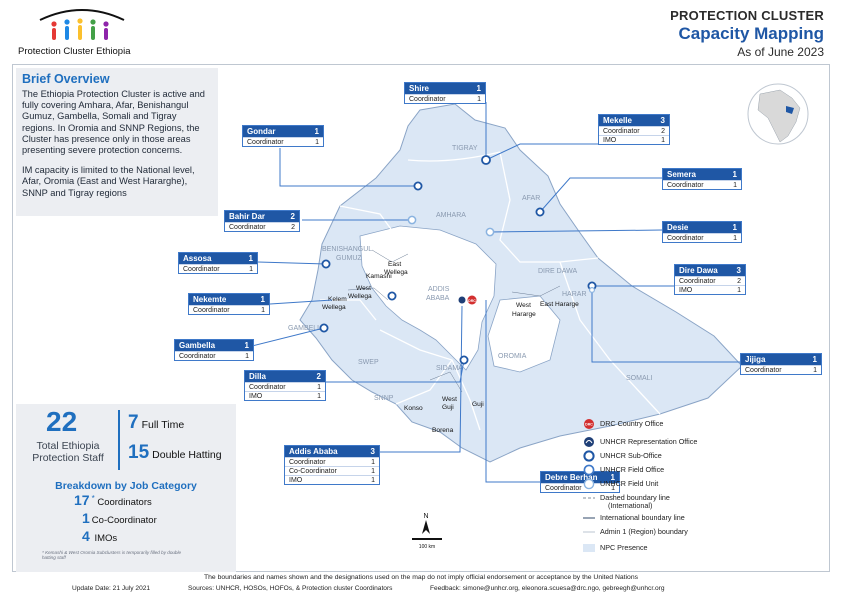  I want to click on page-title: Capacity Mapping, so click(751, 33).